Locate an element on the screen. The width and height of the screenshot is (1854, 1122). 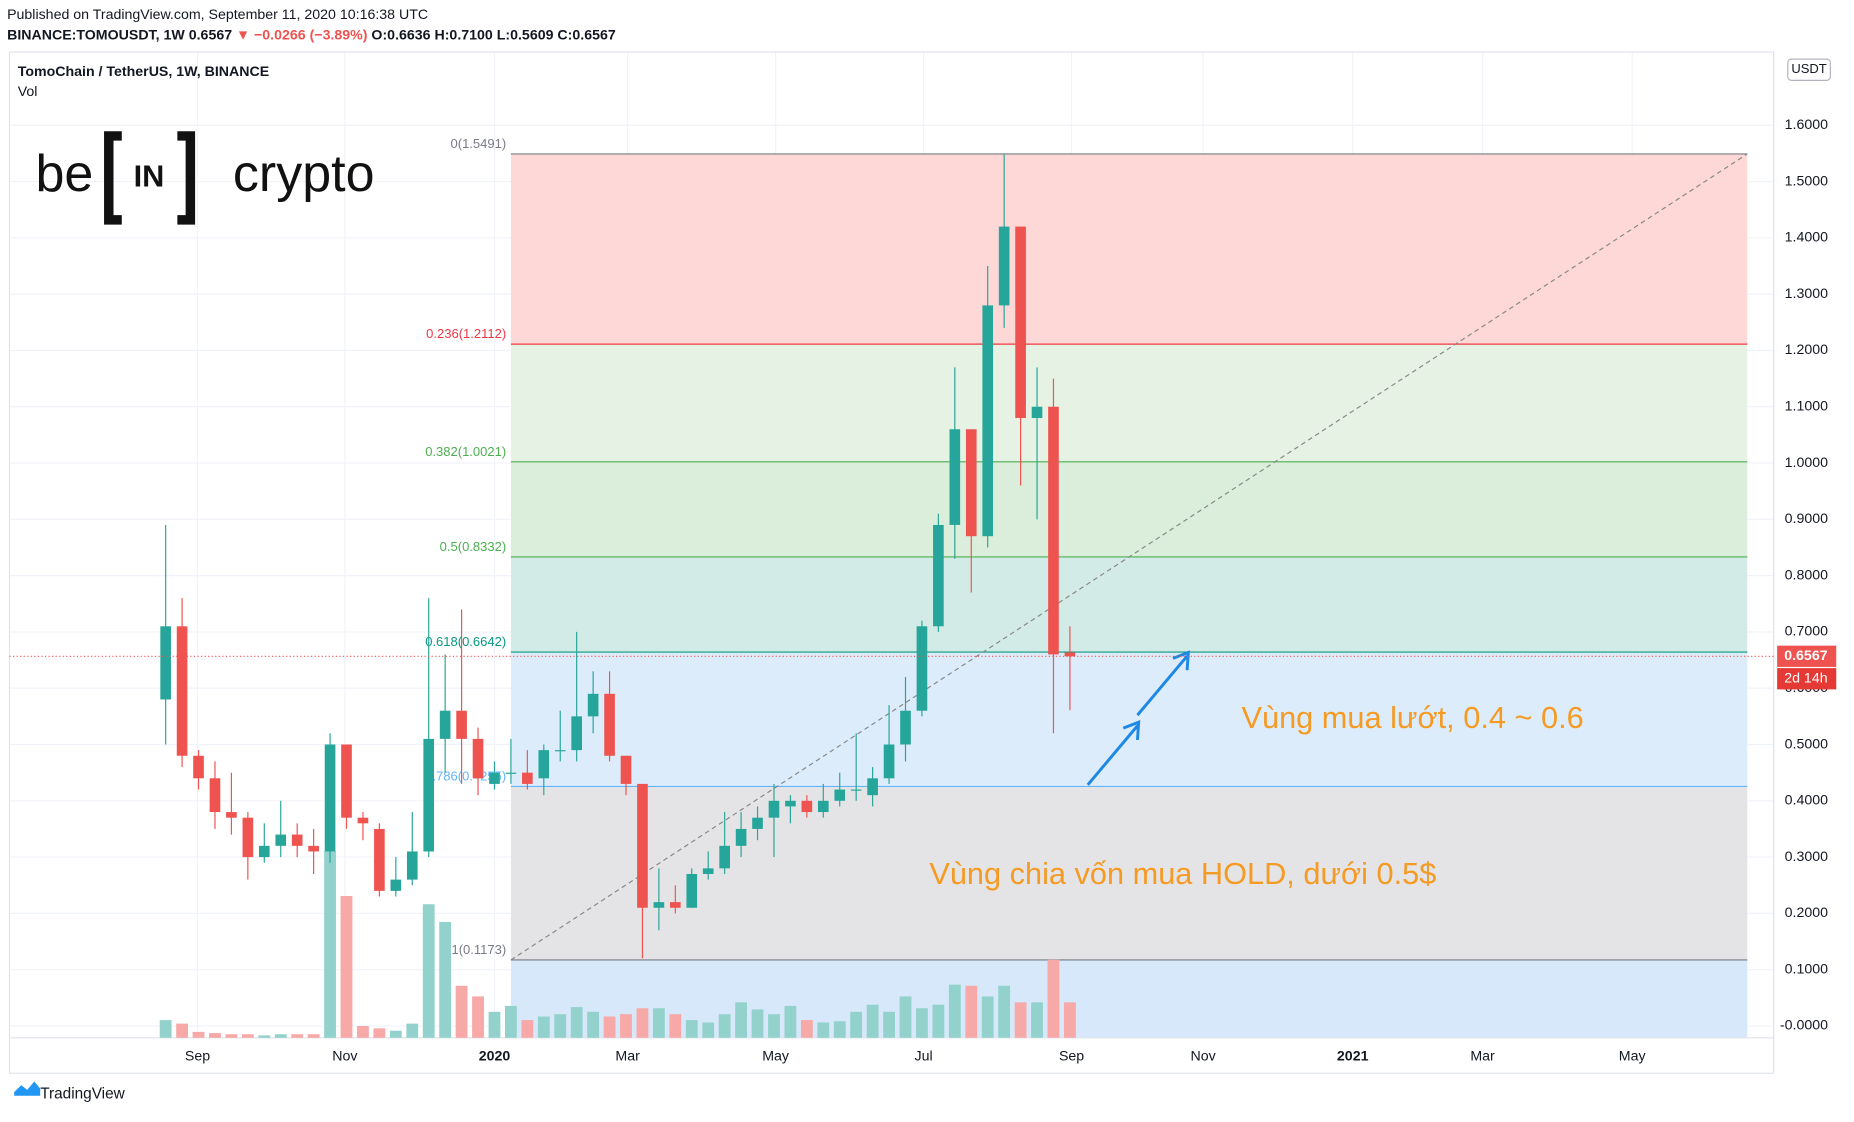
x-tick-label: Sep is located at coordinates (197, 1056).